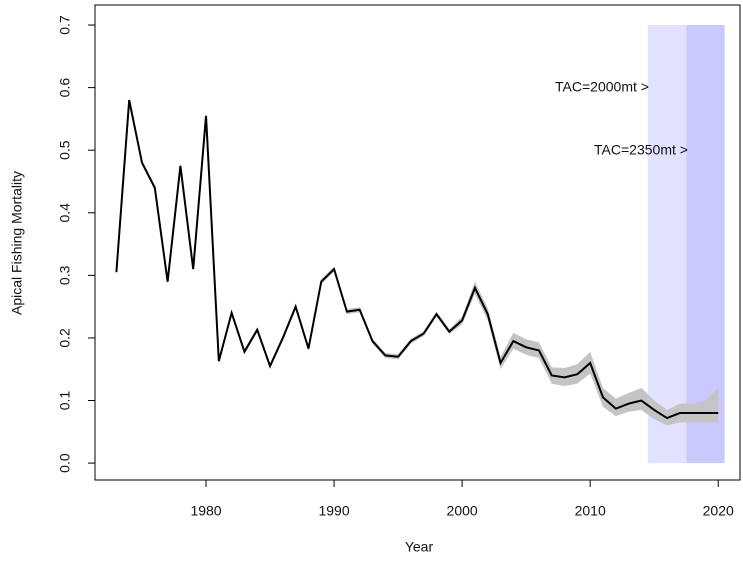  I want to click on y-tick-label: 0.3, so click(65, 275).